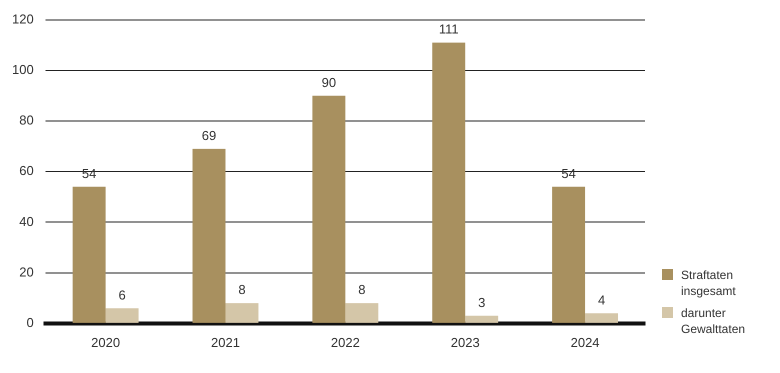 This screenshot has height=373, width=780. Describe the element at coordinates (26, 120) in the screenshot. I see `y-tick-label: 80` at that location.